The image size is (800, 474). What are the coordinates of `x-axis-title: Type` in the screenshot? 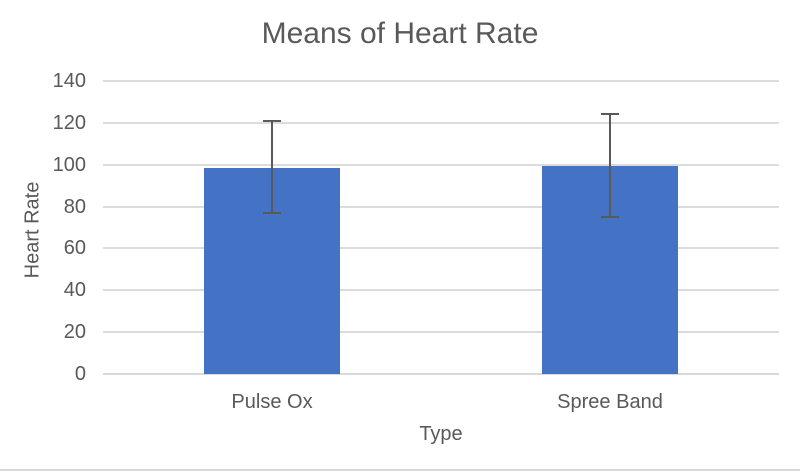 It's located at (441, 434).